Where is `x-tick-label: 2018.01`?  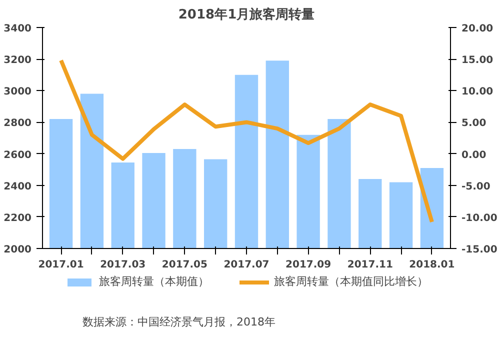
x-tick-label: 2018.01 is located at coordinates (432, 265).